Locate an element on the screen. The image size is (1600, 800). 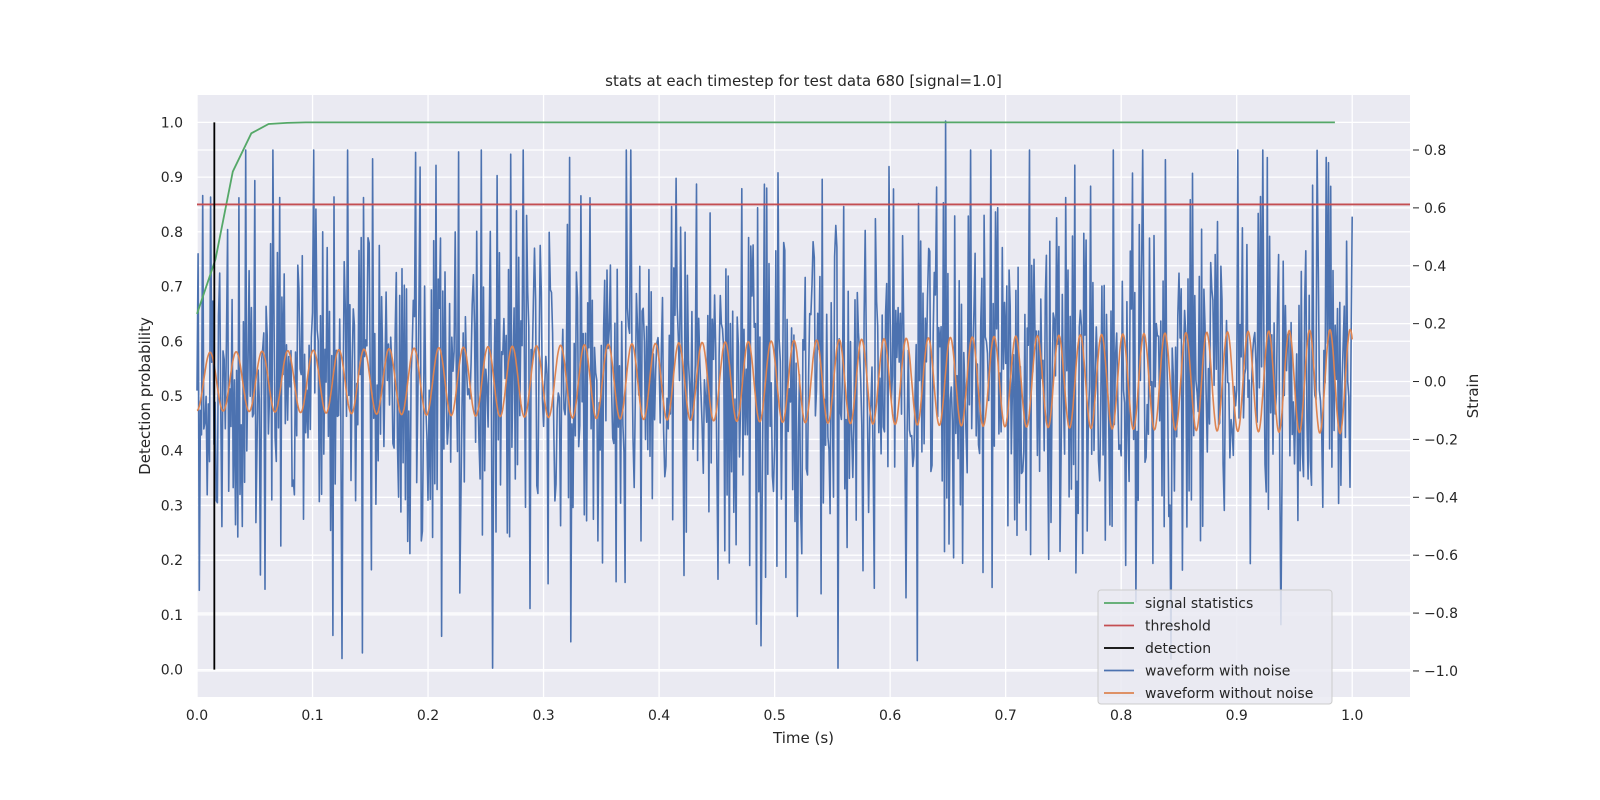
x-axis-label: Time (s) is located at coordinates (803, 738).